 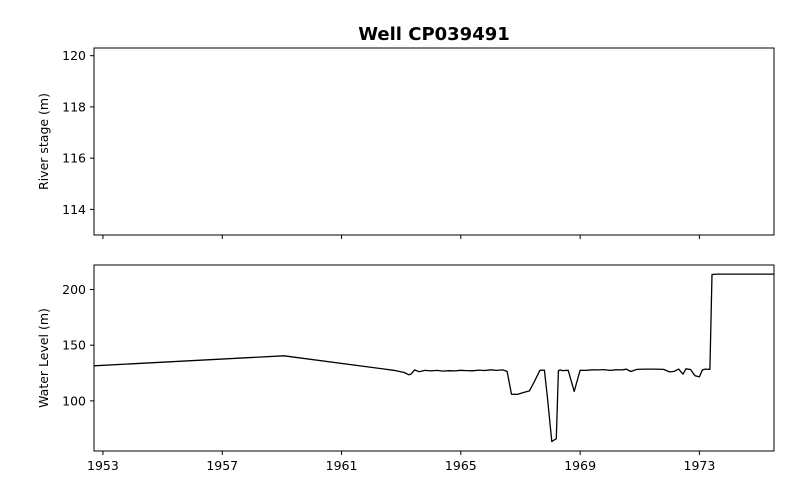 What do you see at coordinates (342, 465) in the screenshot?
I see `water-level-xtick-label: 1961` at bounding box center [342, 465].